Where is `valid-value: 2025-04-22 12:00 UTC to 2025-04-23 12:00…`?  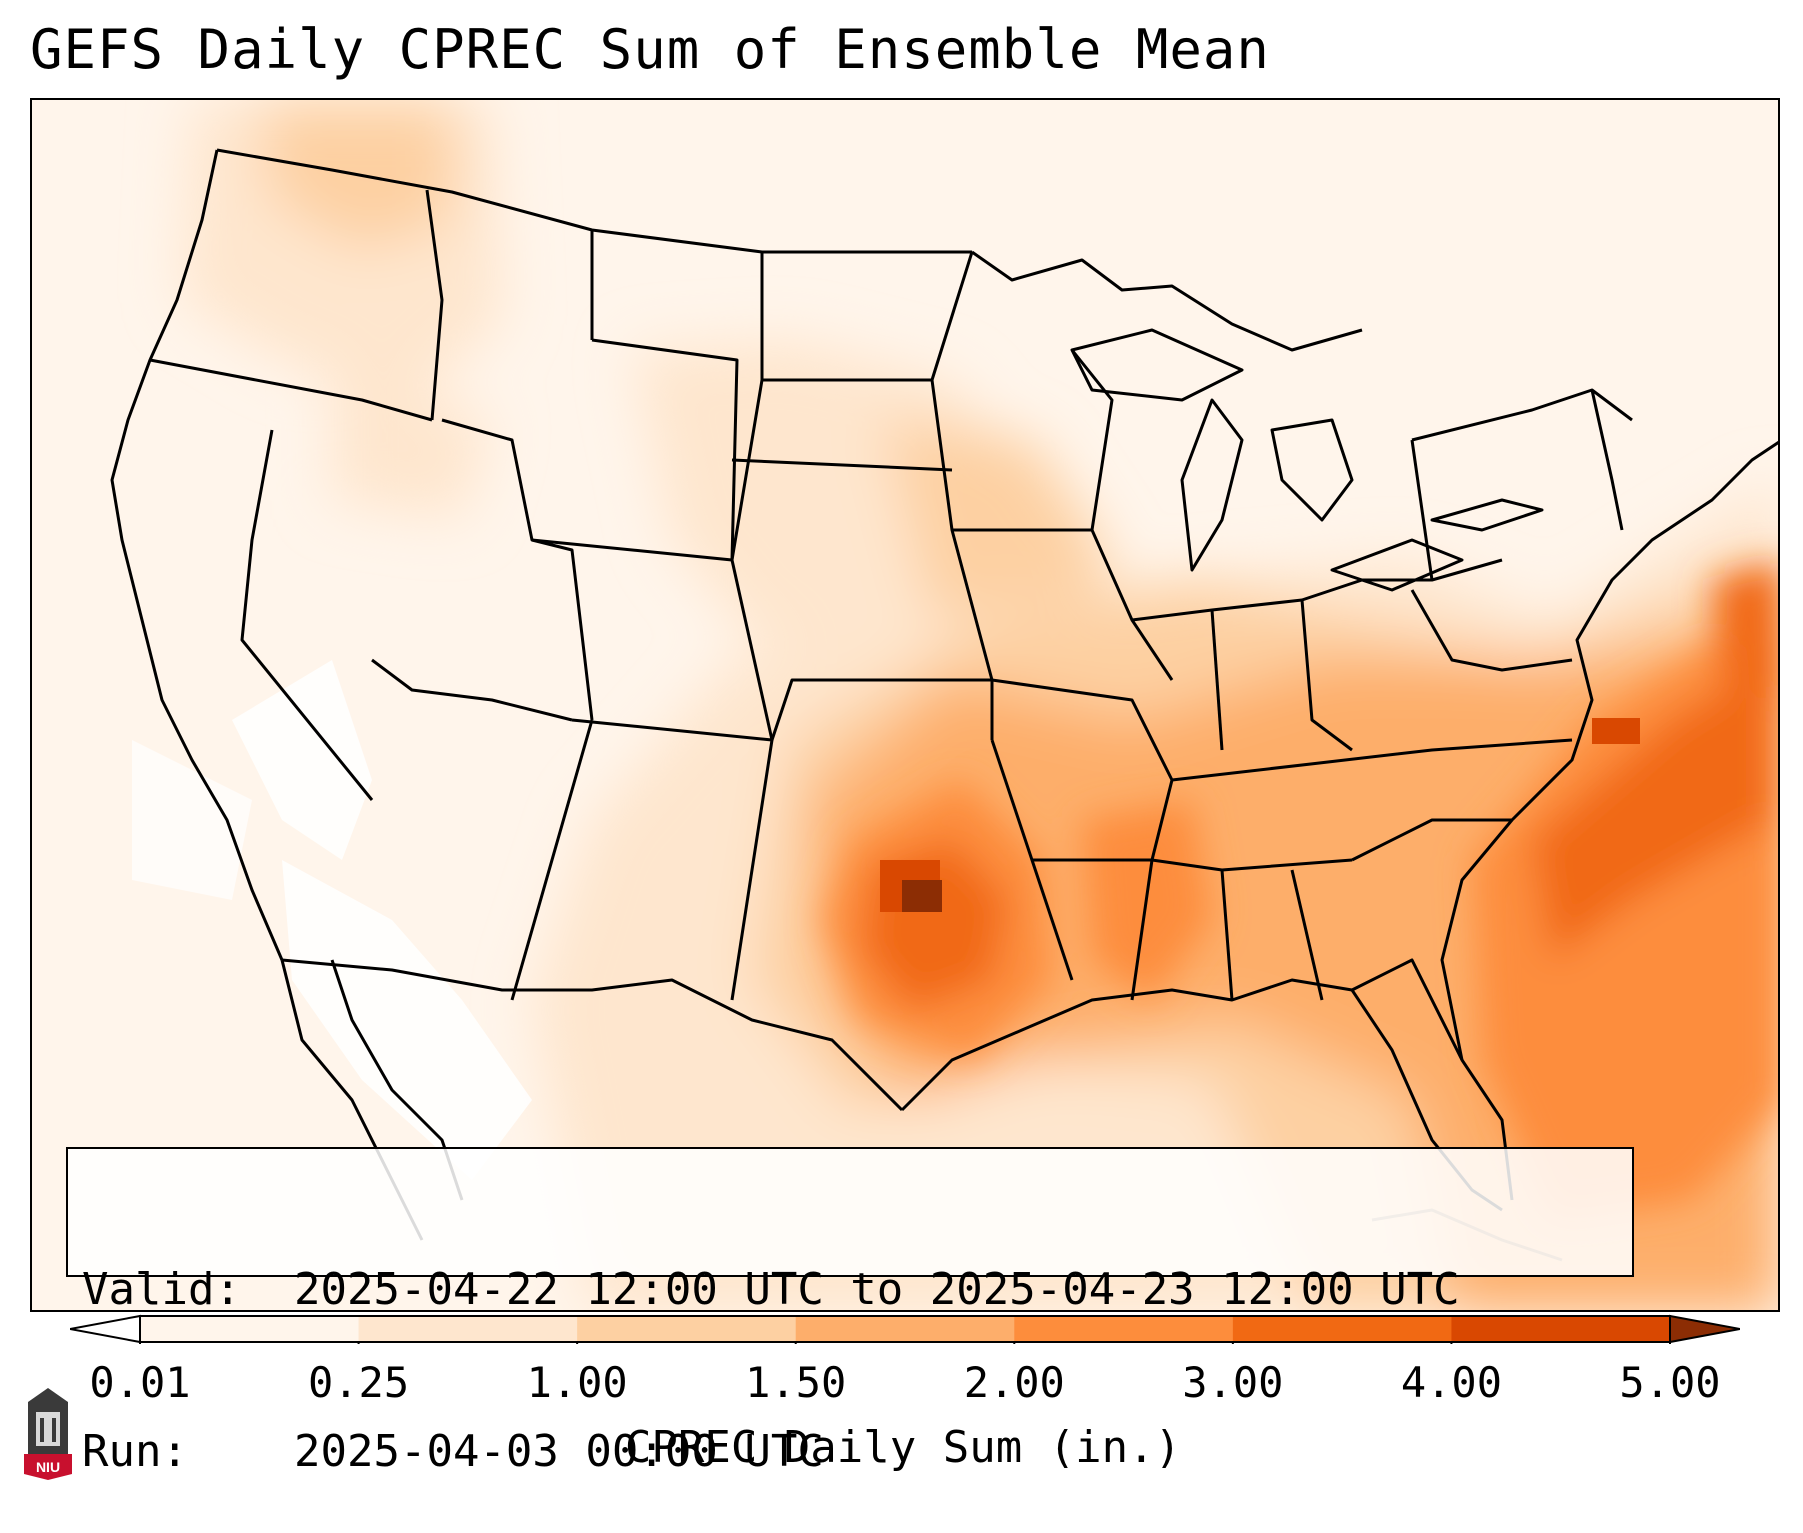 valid-value: 2025-04-22 12:00 UTC to 2025-04-23 12:00… is located at coordinates (877, 1289).